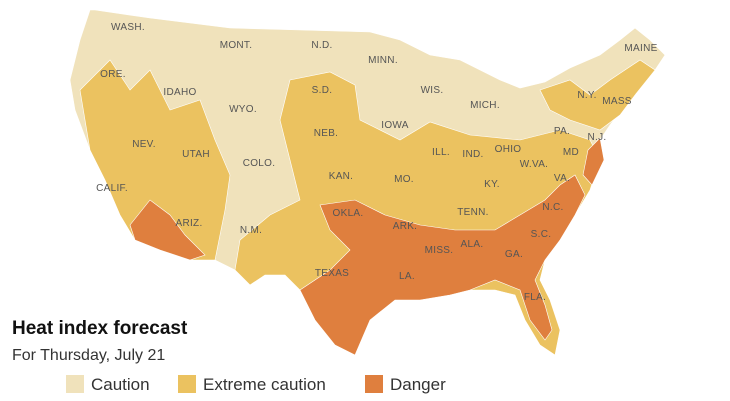 The image size is (730, 401). I want to click on state-label: GA., so click(514, 254).